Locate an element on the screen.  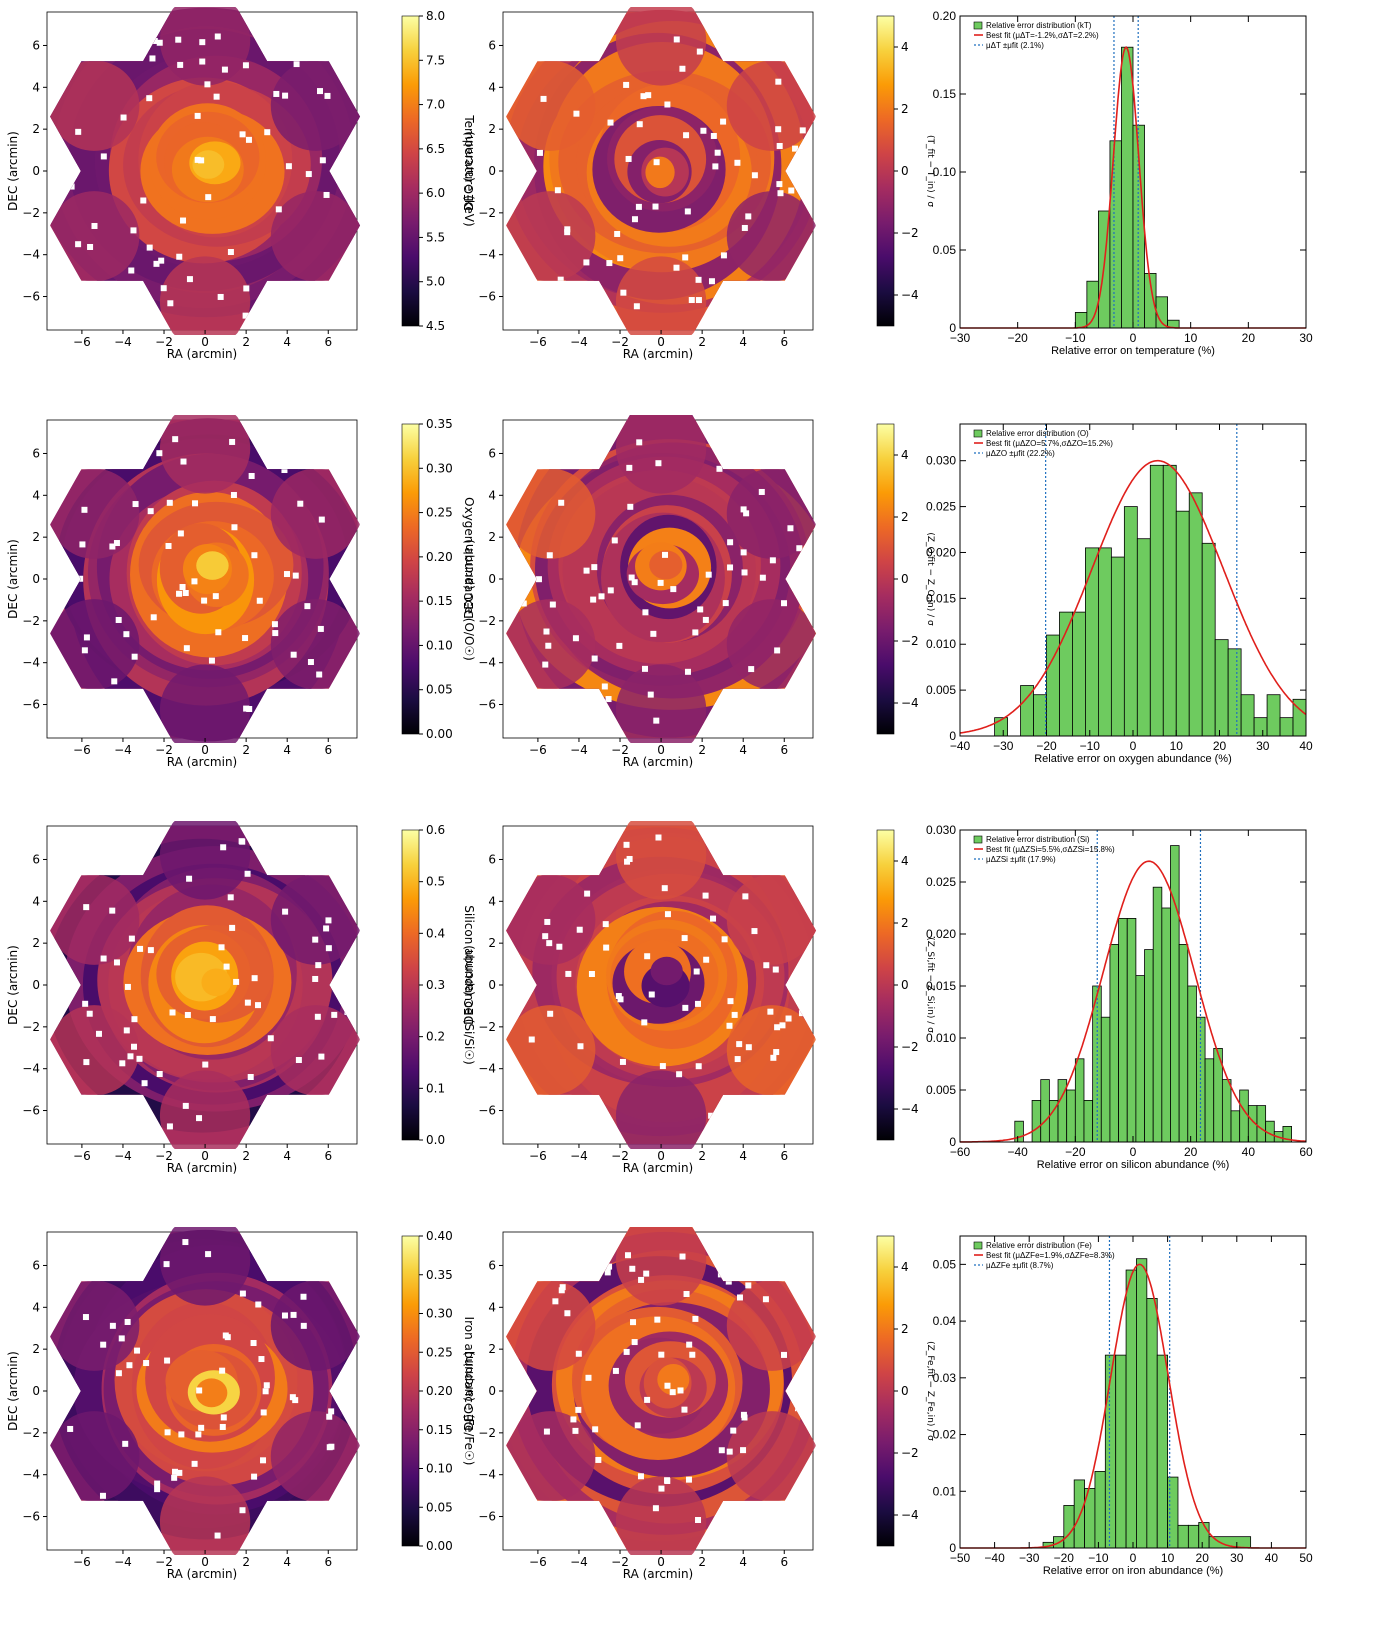
legend-entry: Relative error distribution (O) is located at coordinates (1037, 433).